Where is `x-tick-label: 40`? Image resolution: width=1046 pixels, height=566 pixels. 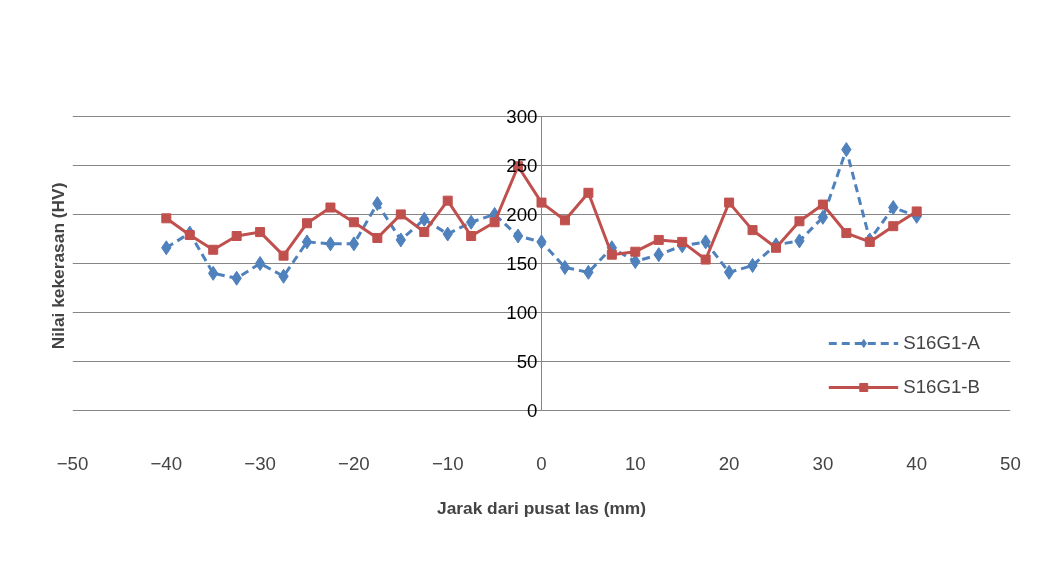
x-tick-label: 40 is located at coordinates (917, 463).